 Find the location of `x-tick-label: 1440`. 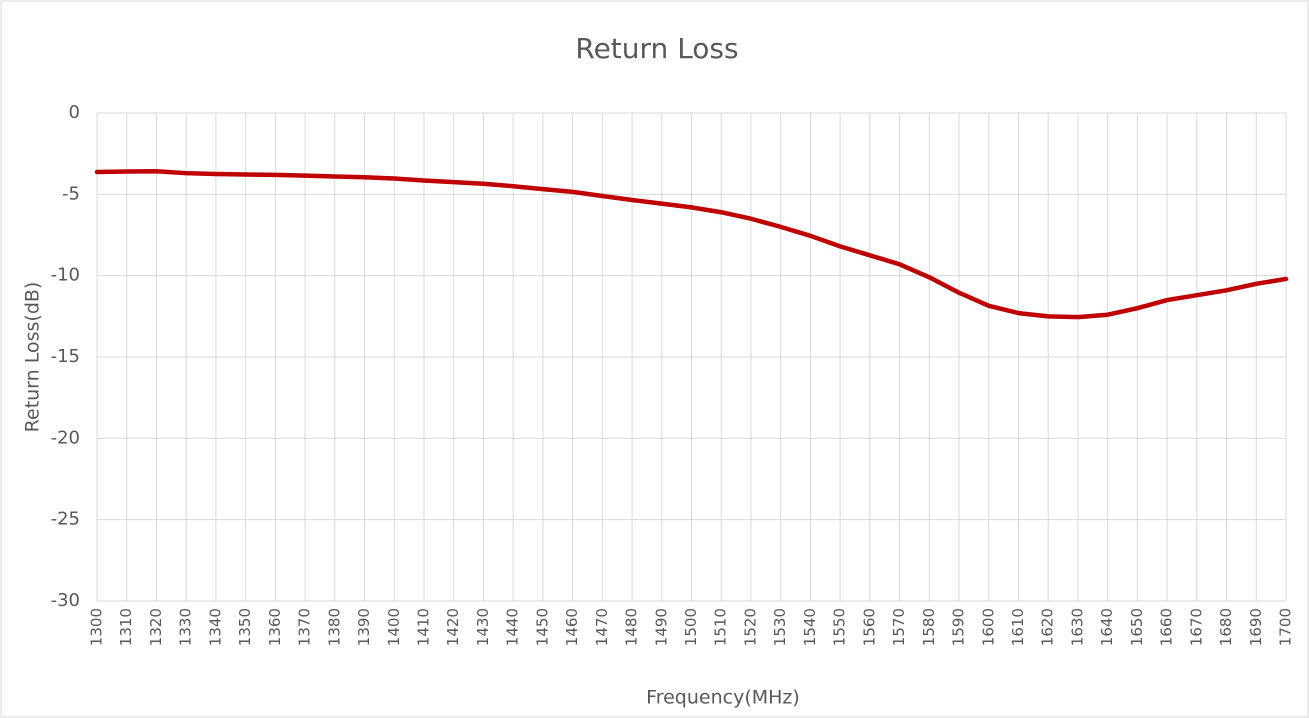

x-tick-label: 1440 is located at coordinates (513, 627).